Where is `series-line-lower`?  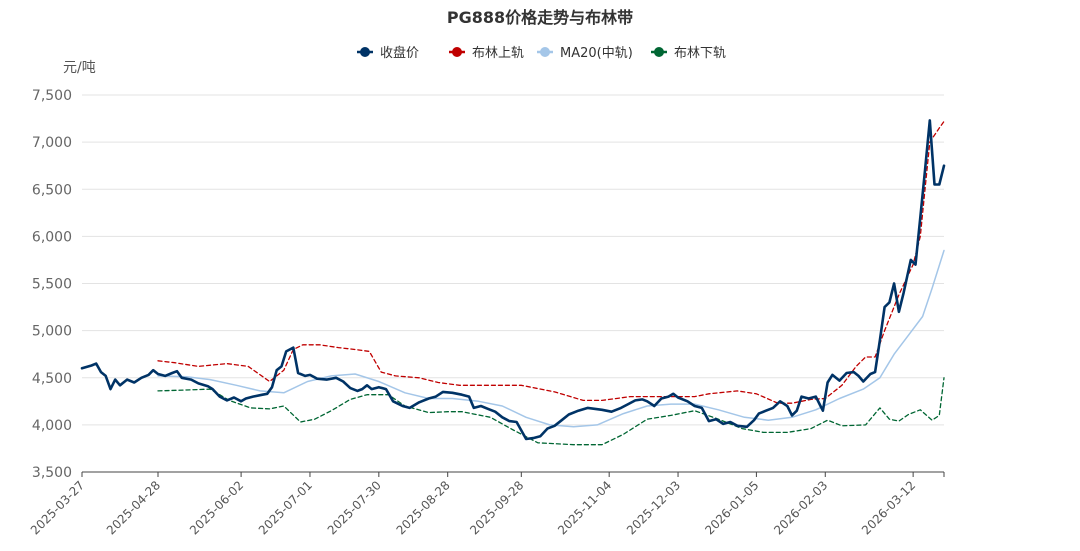
series-line-lower is located at coordinates (551, 411).